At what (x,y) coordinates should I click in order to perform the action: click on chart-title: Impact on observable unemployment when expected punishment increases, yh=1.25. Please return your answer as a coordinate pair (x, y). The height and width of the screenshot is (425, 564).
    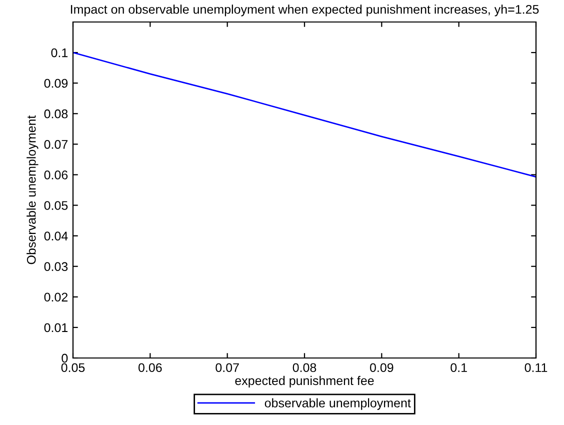
    Looking at the image, I should click on (304, 10).